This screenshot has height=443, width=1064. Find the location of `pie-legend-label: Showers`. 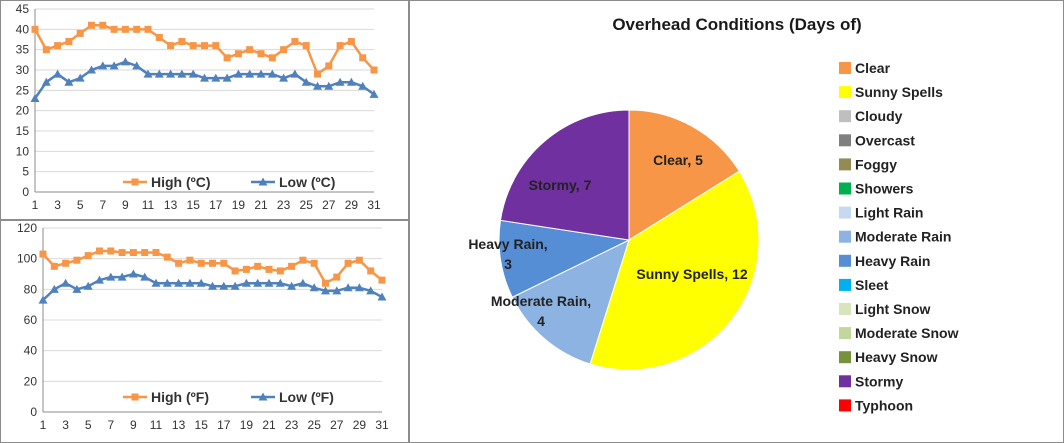

pie-legend-label: Showers is located at coordinates (884, 189).